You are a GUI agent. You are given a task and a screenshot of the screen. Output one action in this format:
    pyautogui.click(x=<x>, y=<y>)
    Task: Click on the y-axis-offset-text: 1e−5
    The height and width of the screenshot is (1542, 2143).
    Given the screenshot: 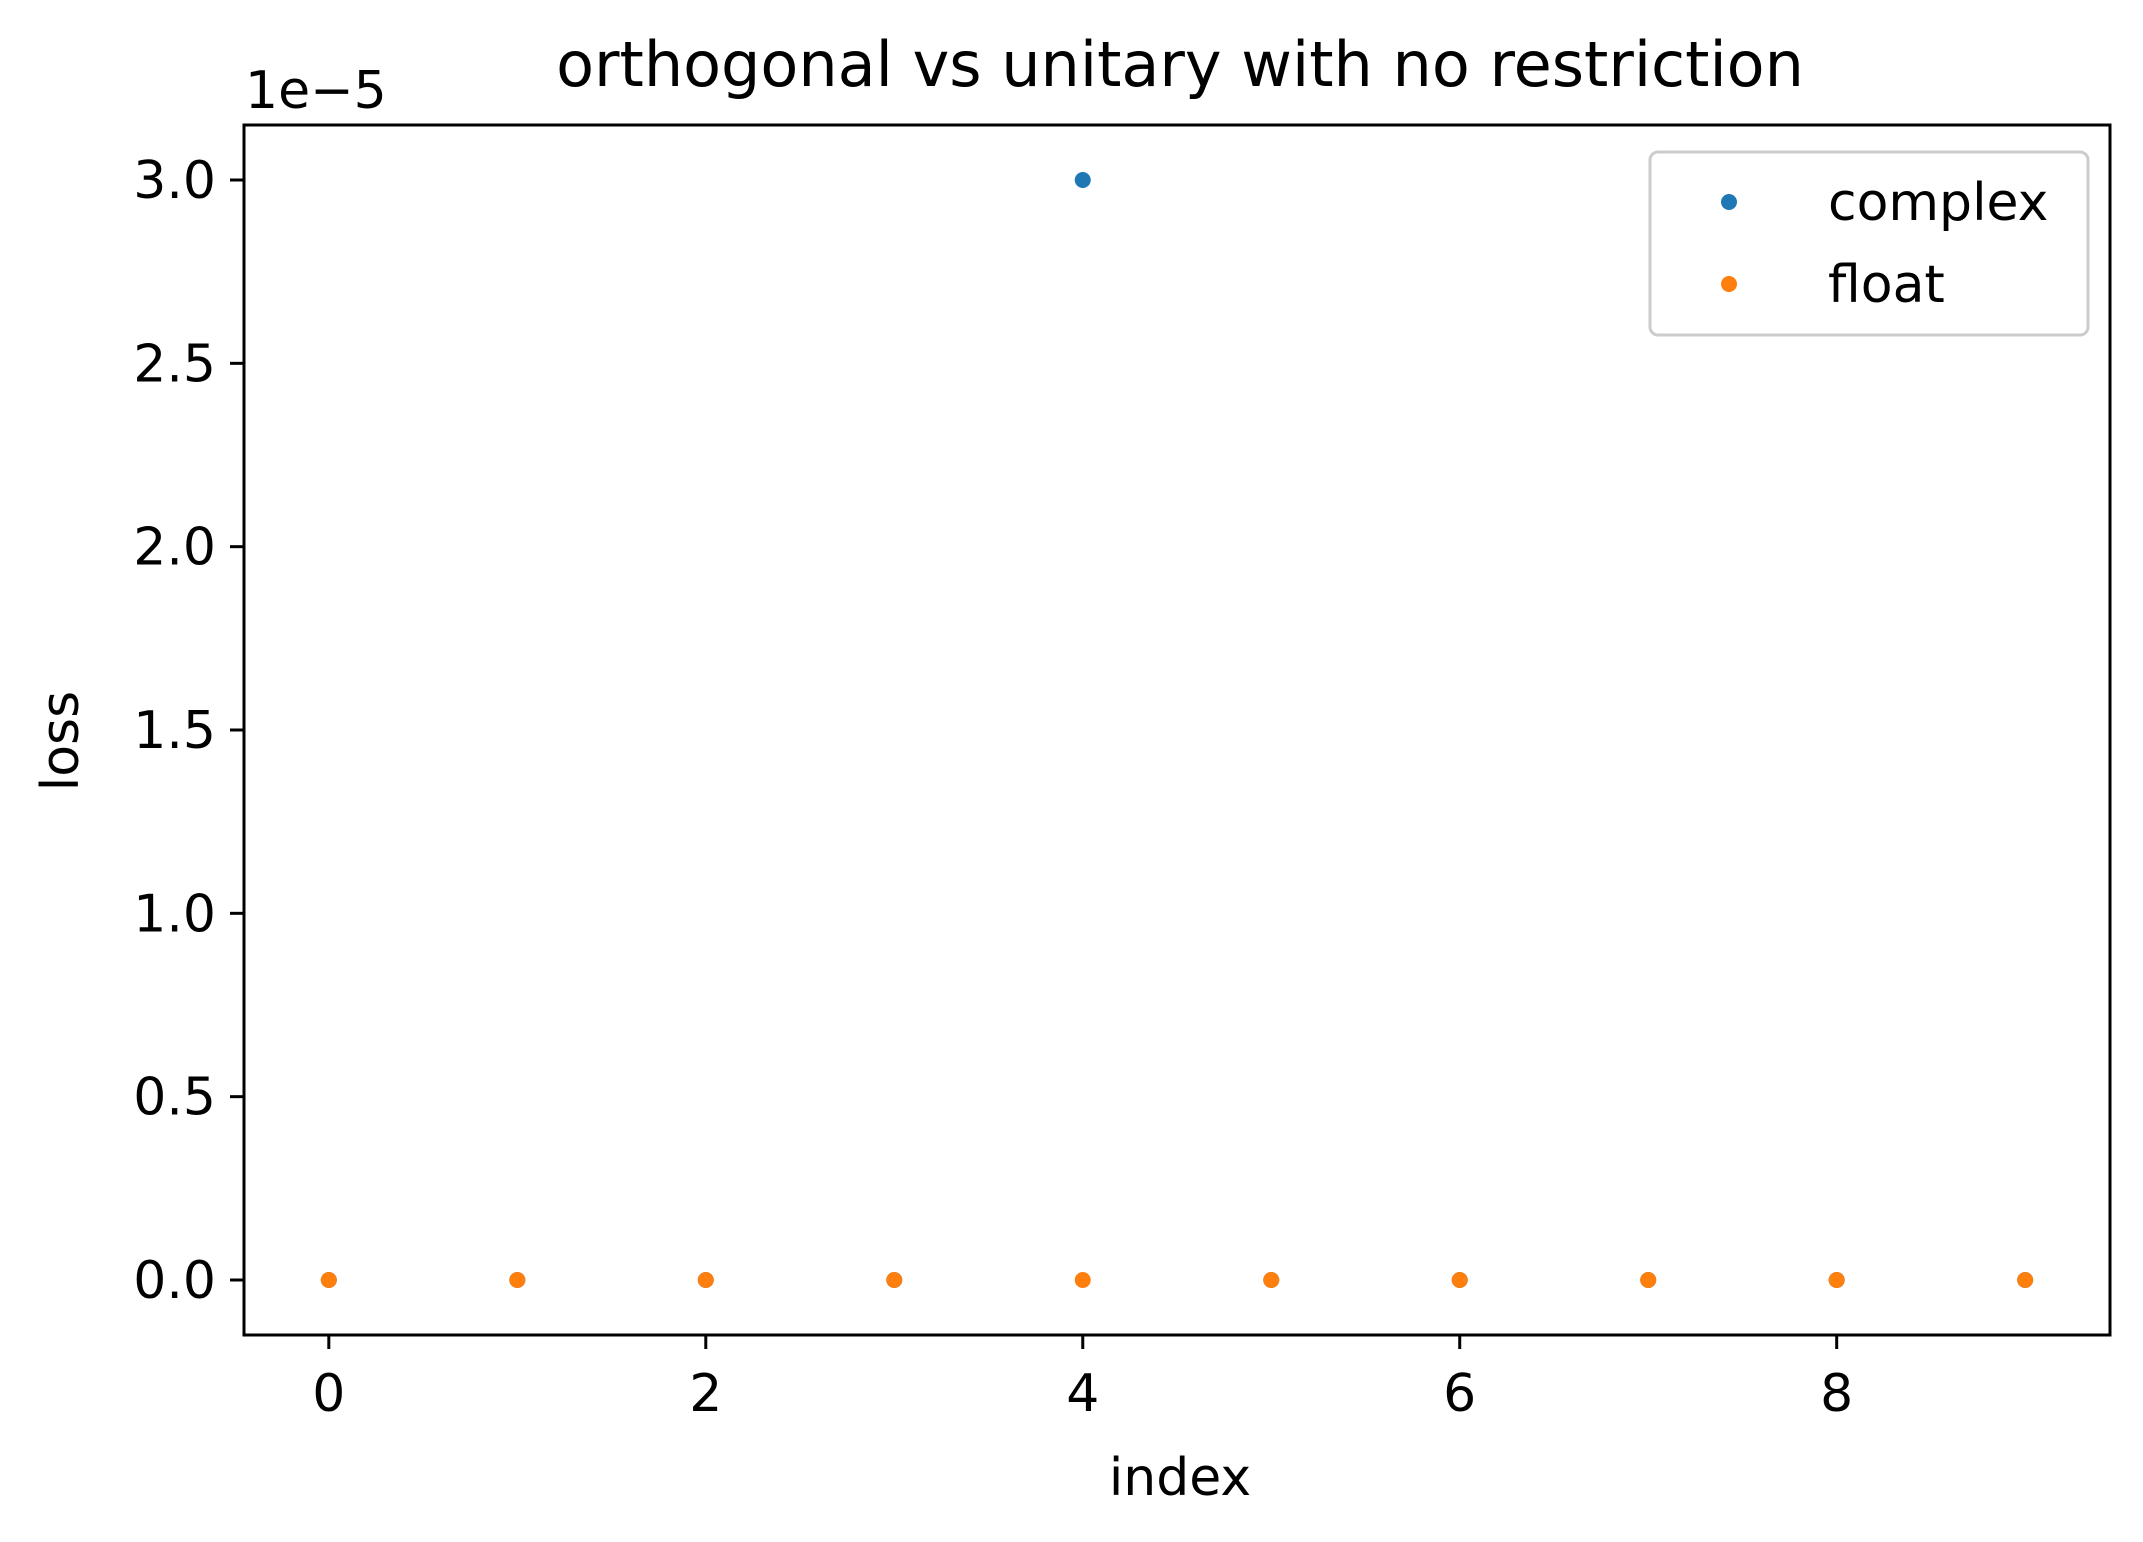 What is the action you would take?
    pyautogui.click(x=316, y=91)
    